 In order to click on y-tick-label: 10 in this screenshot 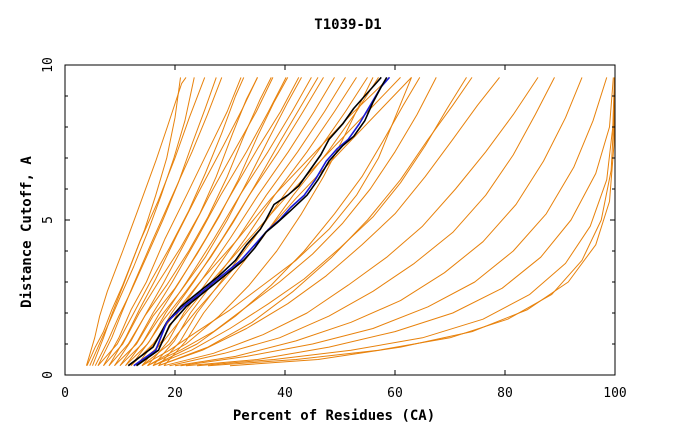, I will do `click(48, 65)`.